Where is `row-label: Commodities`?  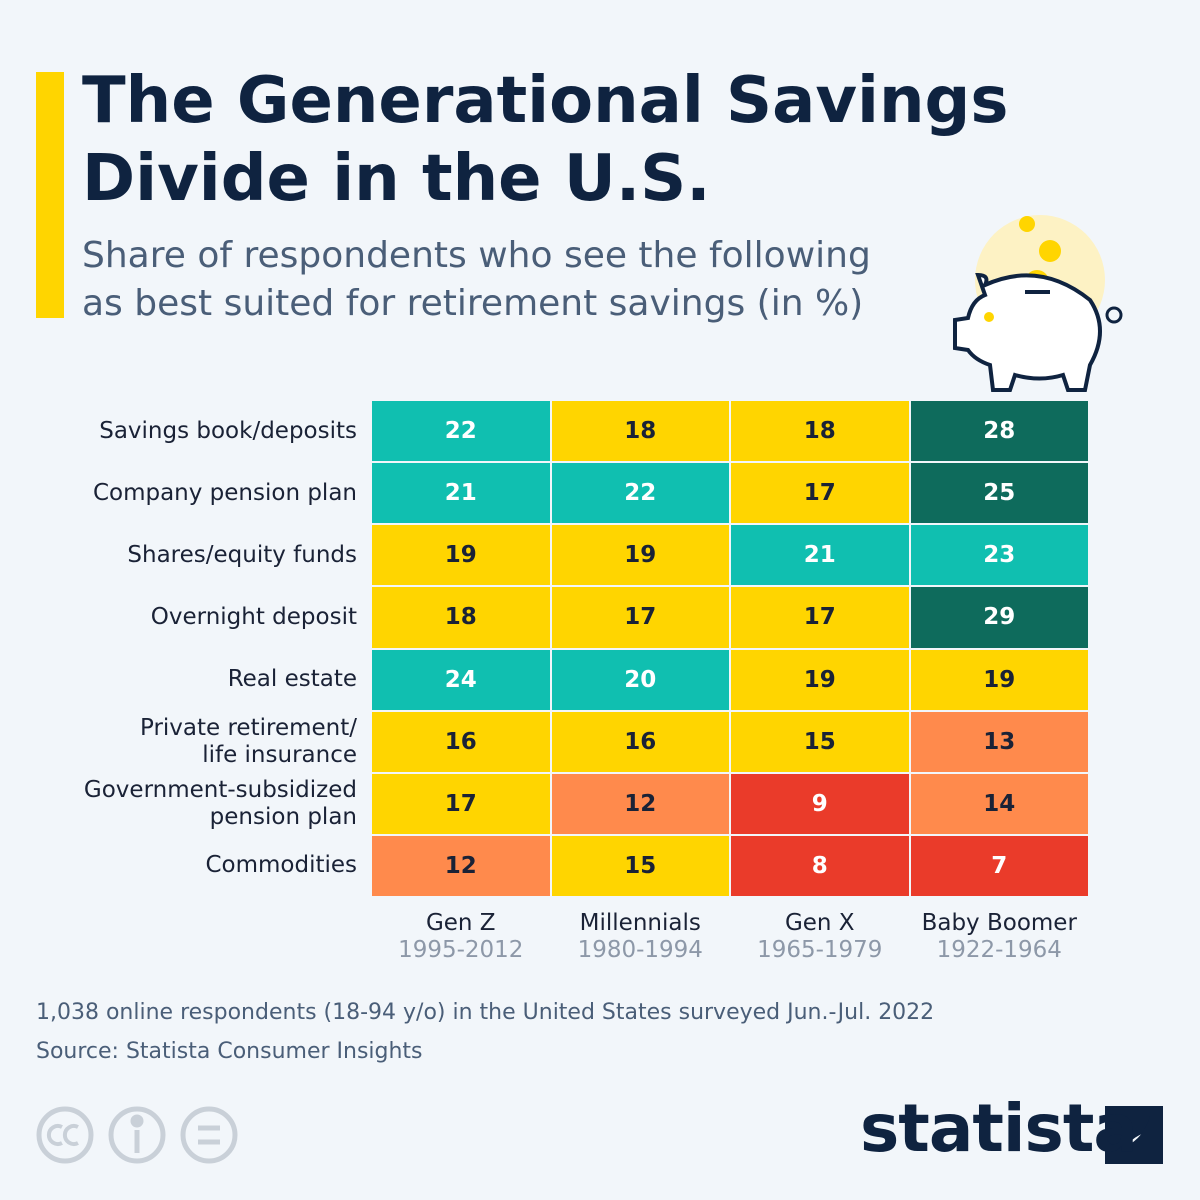 row-label: Commodities is located at coordinates (281, 865).